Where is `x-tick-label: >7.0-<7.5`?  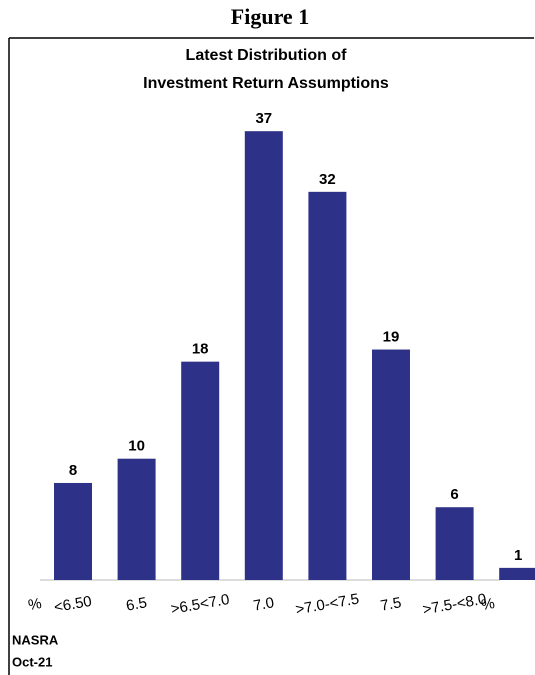 x-tick-label: >7.0-<7.5 is located at coordinates (327, 605).